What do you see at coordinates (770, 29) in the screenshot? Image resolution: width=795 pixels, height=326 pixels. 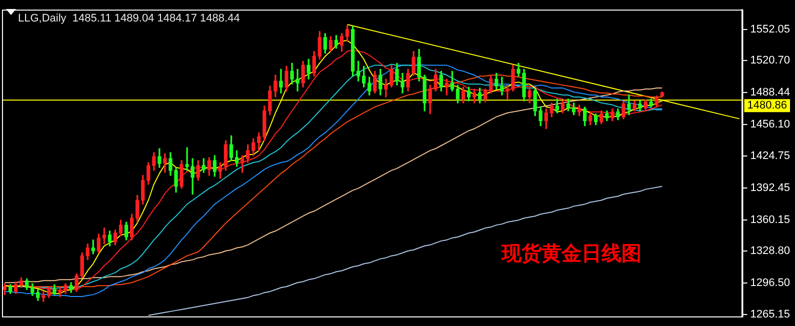 I see `y-tick-label: 1552.05` at bounding box center [770, 29].